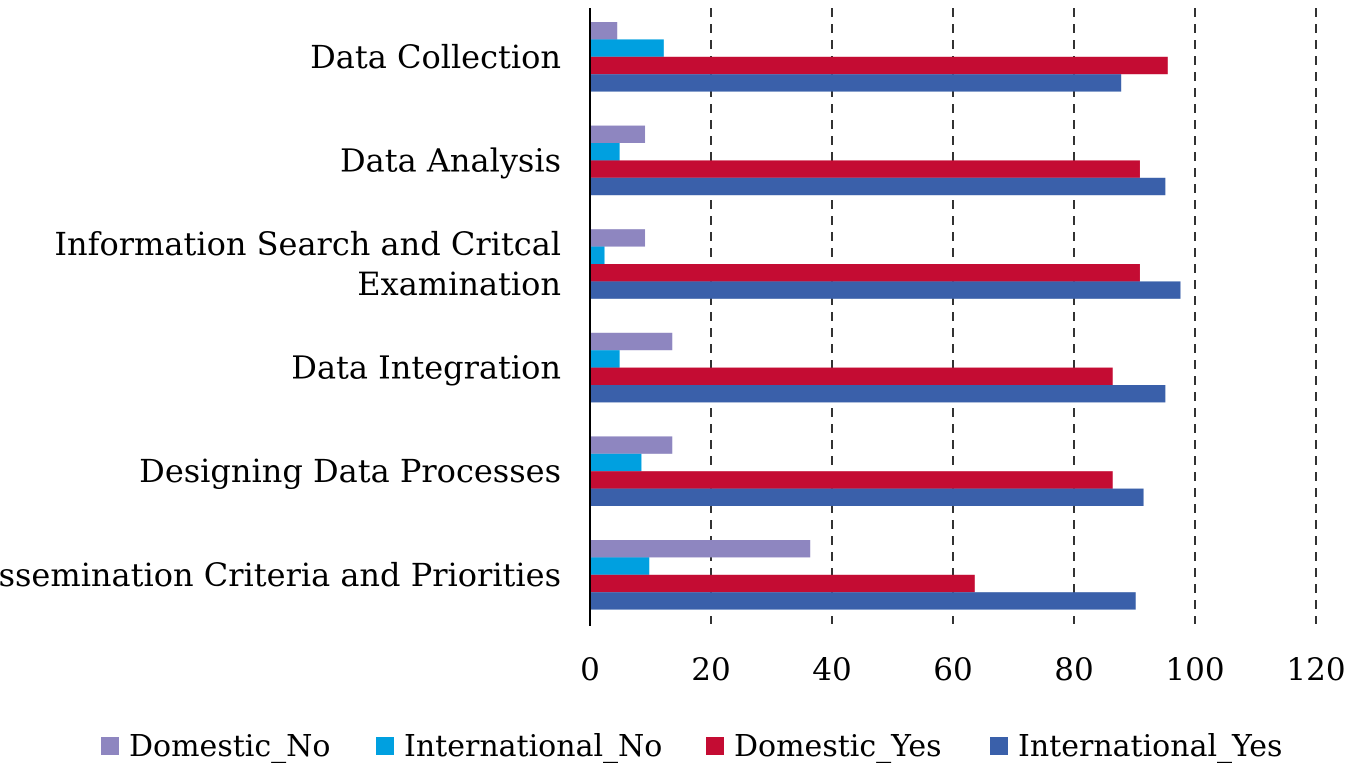  I want to click on bar-international-yes-data-analysis, so click(878, 186).